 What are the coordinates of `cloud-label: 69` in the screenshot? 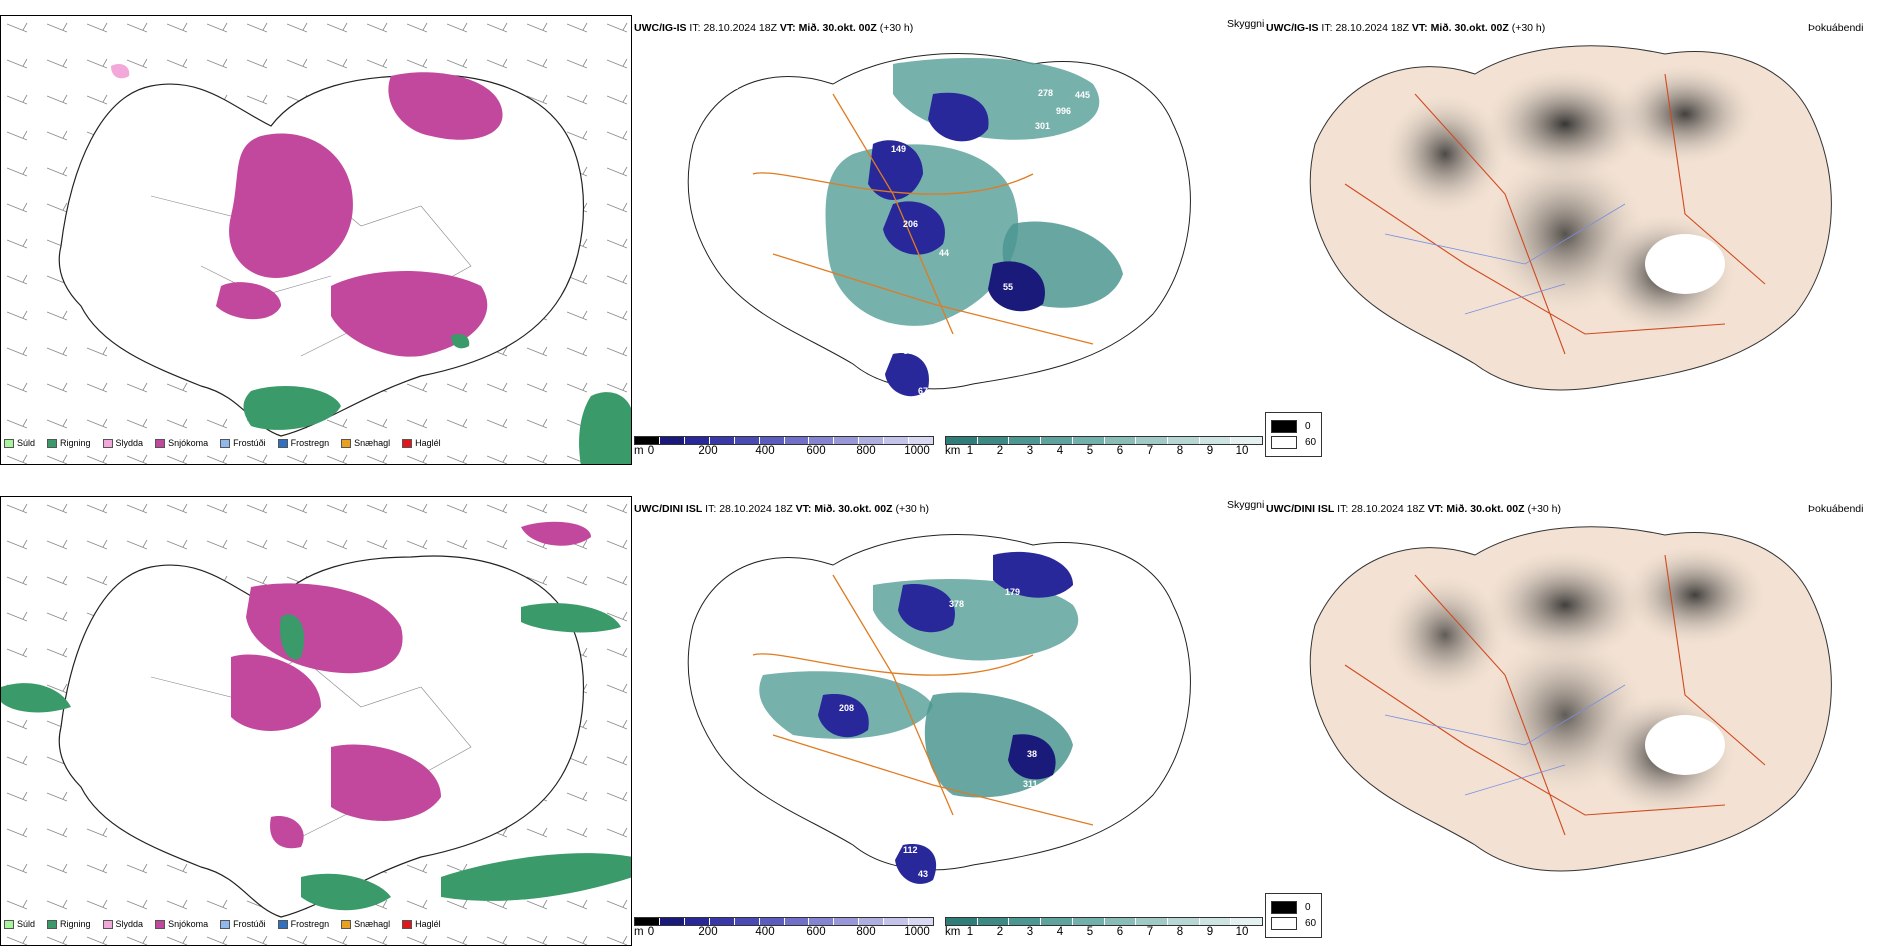 It's located at (908, 351).